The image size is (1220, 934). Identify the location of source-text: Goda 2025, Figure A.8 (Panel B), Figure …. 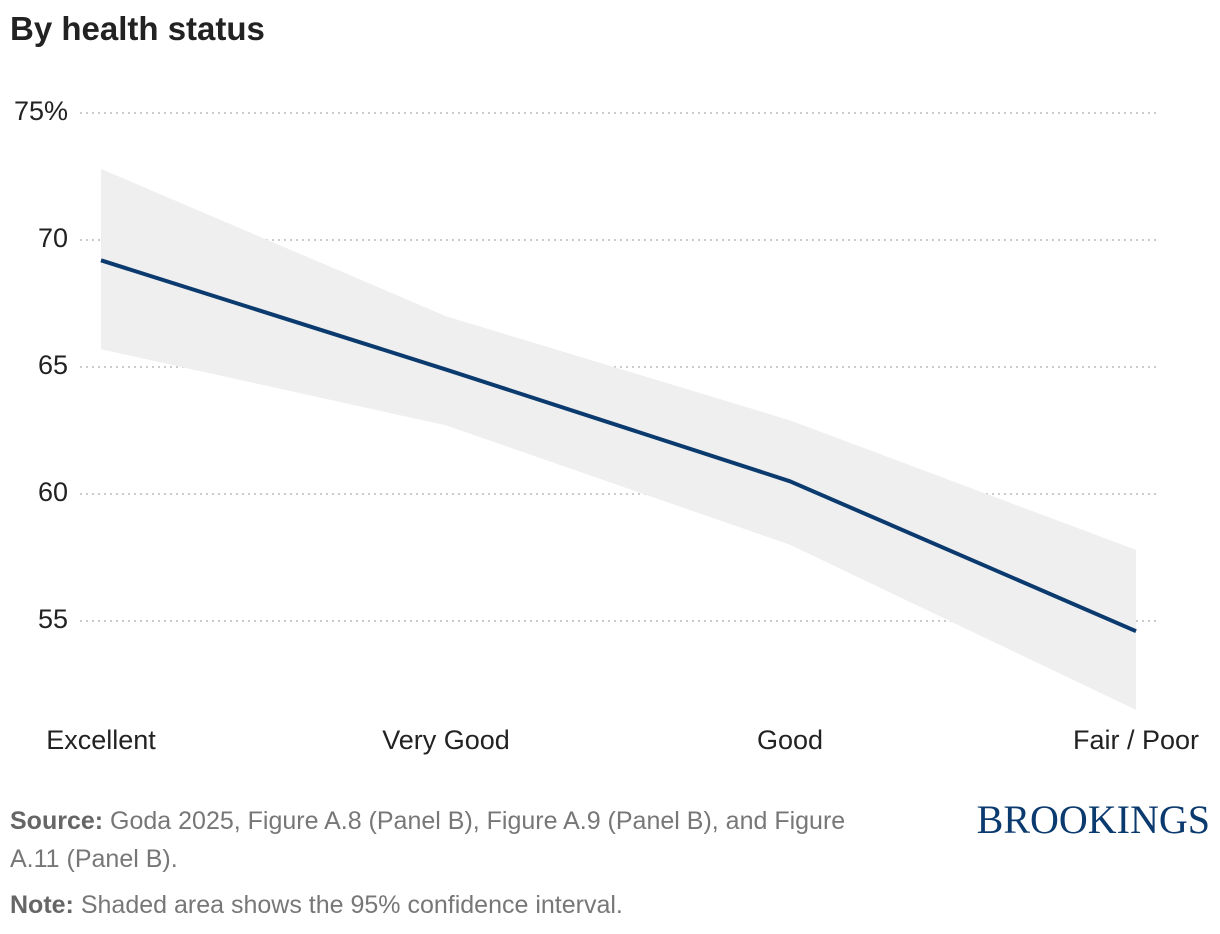
(428, 840).